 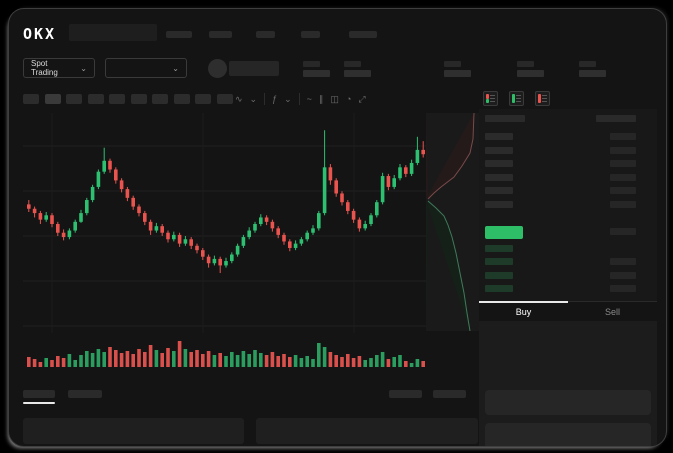 What do you see at coordinates (85, 394) in the screenshot?
I see `bottom-tab-history` at bounding box center [85, 394].